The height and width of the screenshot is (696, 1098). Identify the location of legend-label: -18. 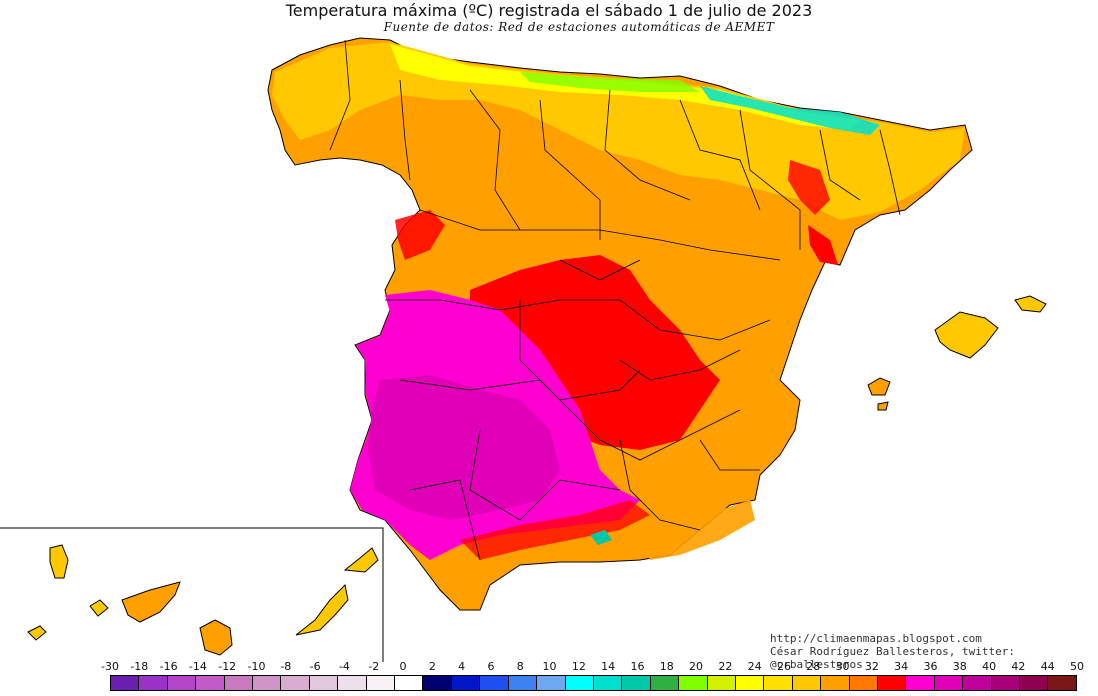
(139, 666).